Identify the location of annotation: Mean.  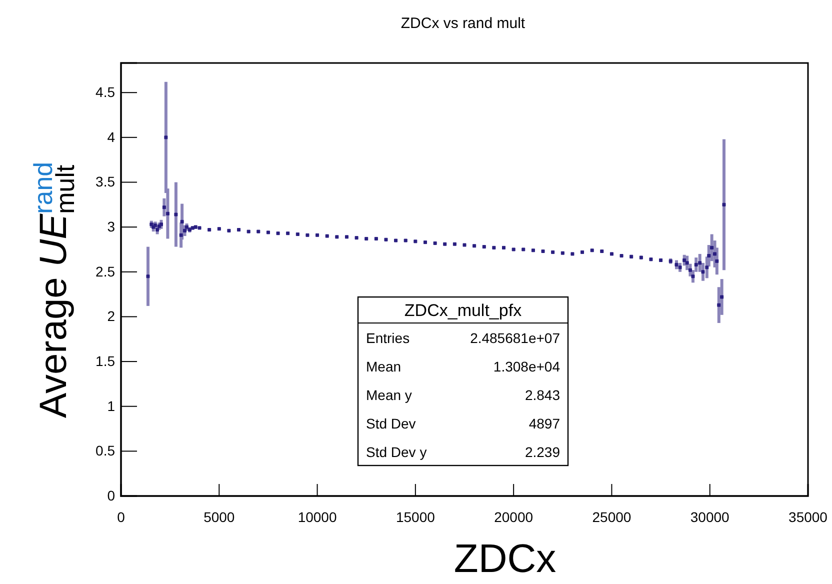
(384, 366).